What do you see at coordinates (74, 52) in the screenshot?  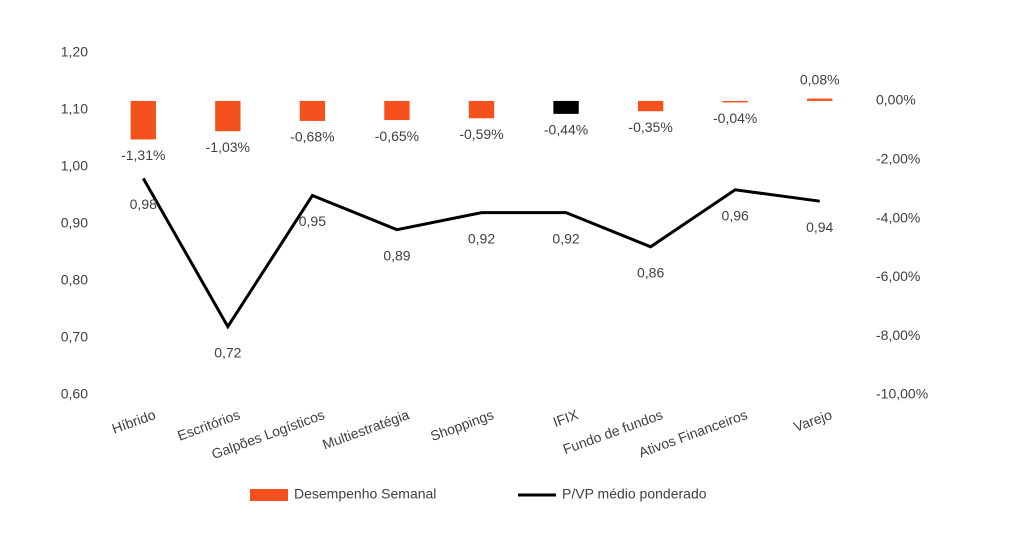 I see `y-tick-label: 1,20` at bounding box center [74, 52].